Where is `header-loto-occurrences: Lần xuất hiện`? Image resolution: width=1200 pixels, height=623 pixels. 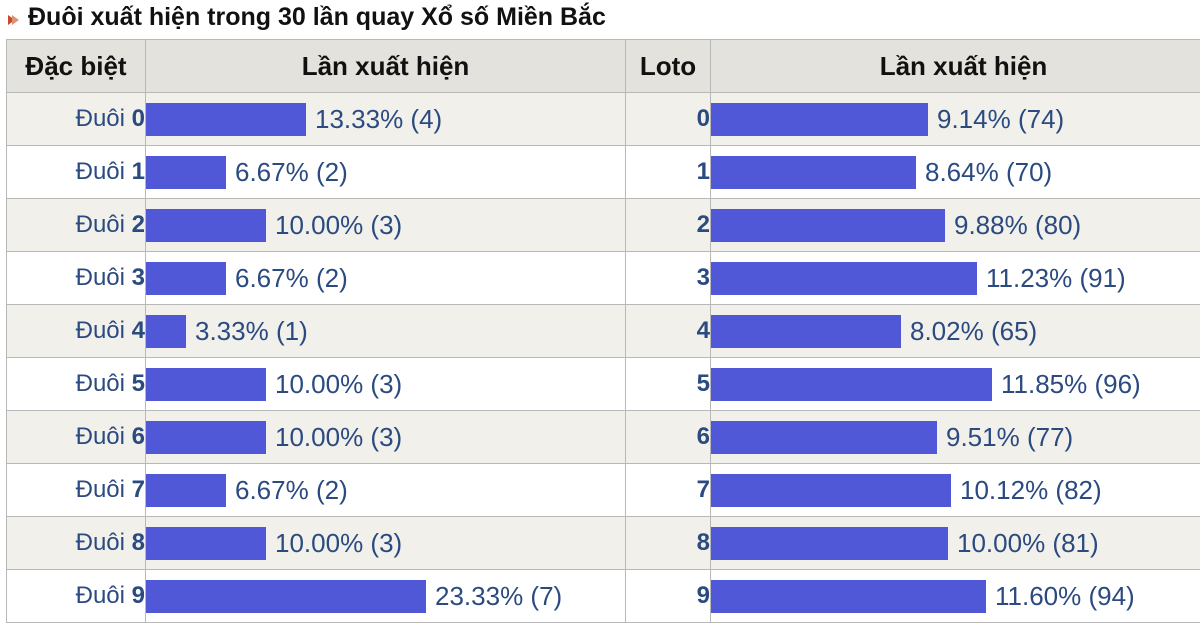 header-loto-occurrences: Lần xuất hiện is located at coordinates (955, 66).